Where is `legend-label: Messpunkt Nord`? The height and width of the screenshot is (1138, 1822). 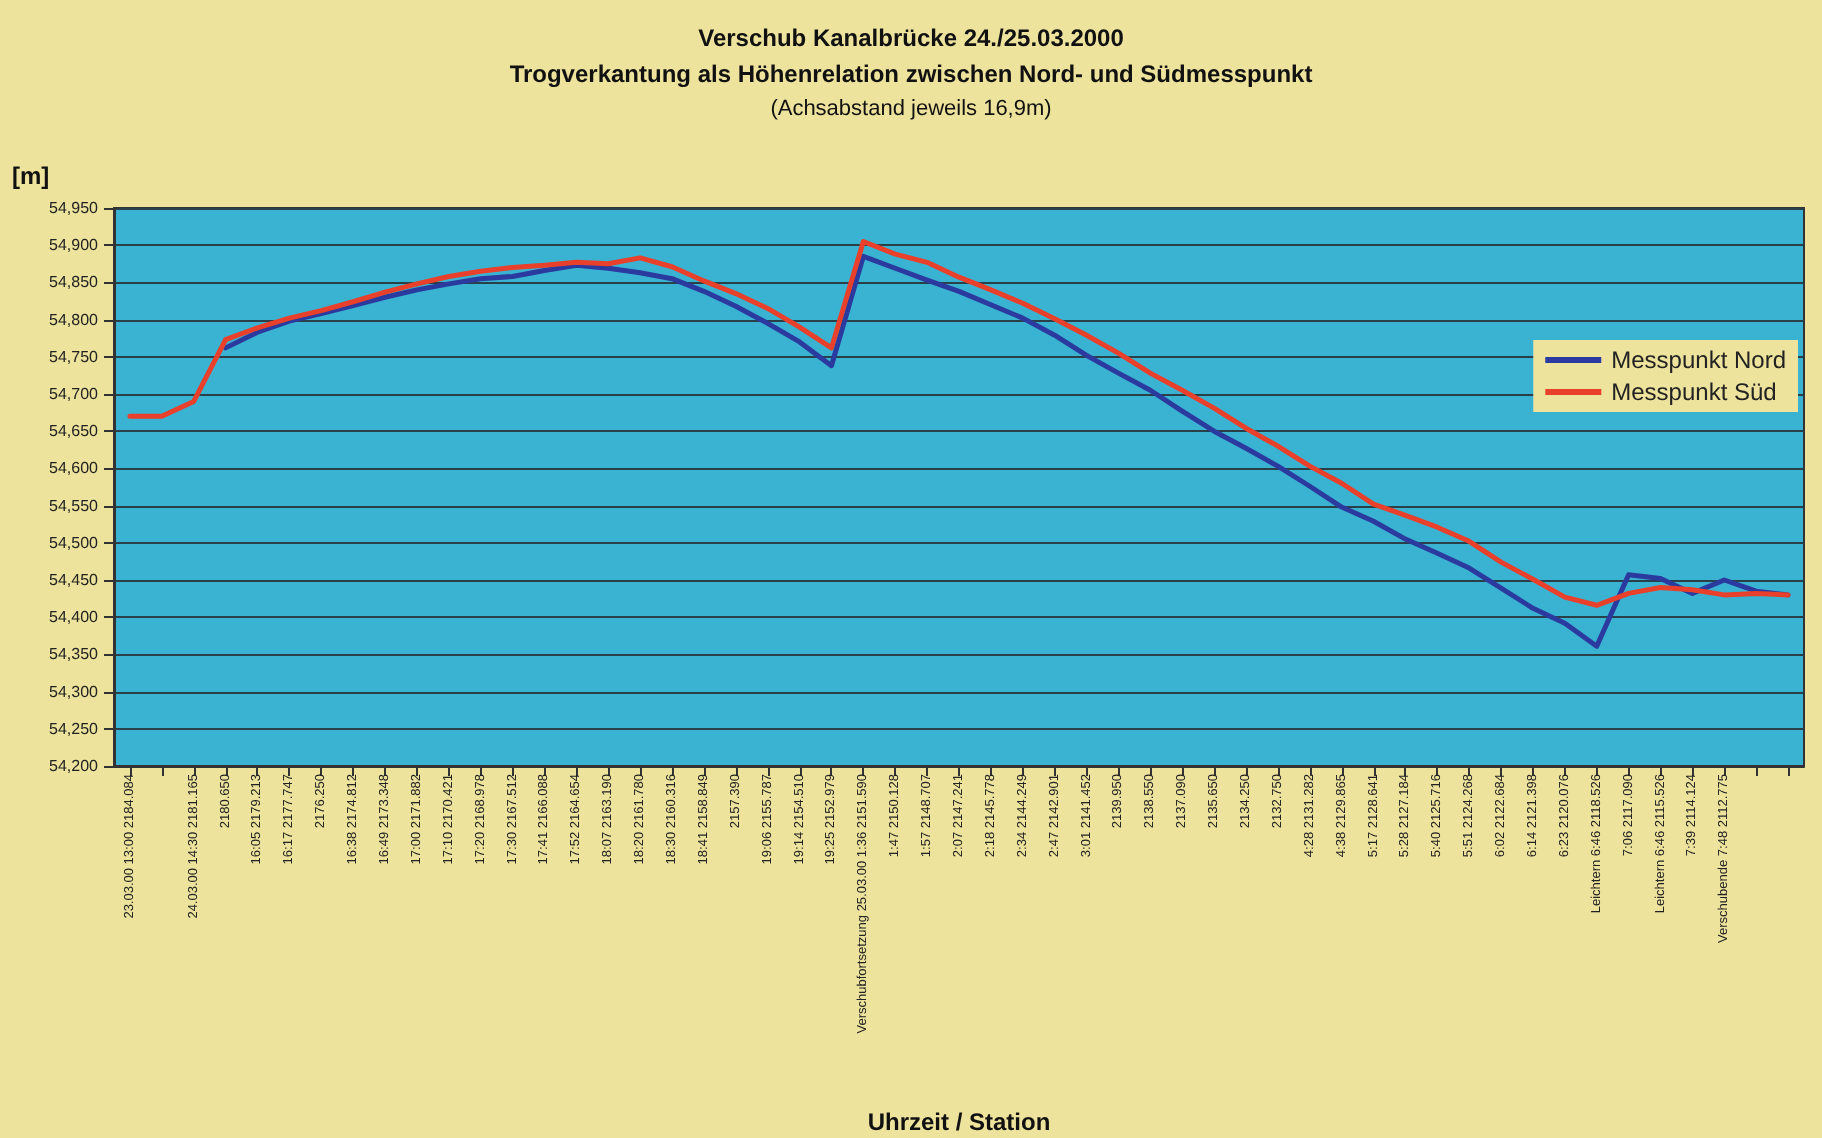 legend-label: Messpunkt Nord is located at coordinates (1699, 360).